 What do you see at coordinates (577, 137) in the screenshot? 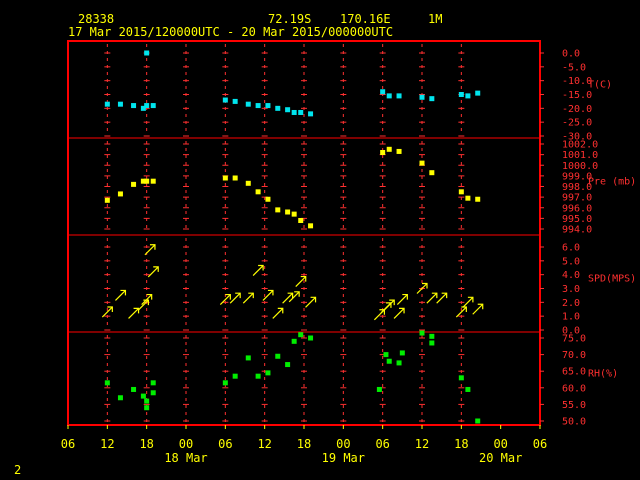
I see `y-tick-label: -30.0` at bounding box center [577, 137].